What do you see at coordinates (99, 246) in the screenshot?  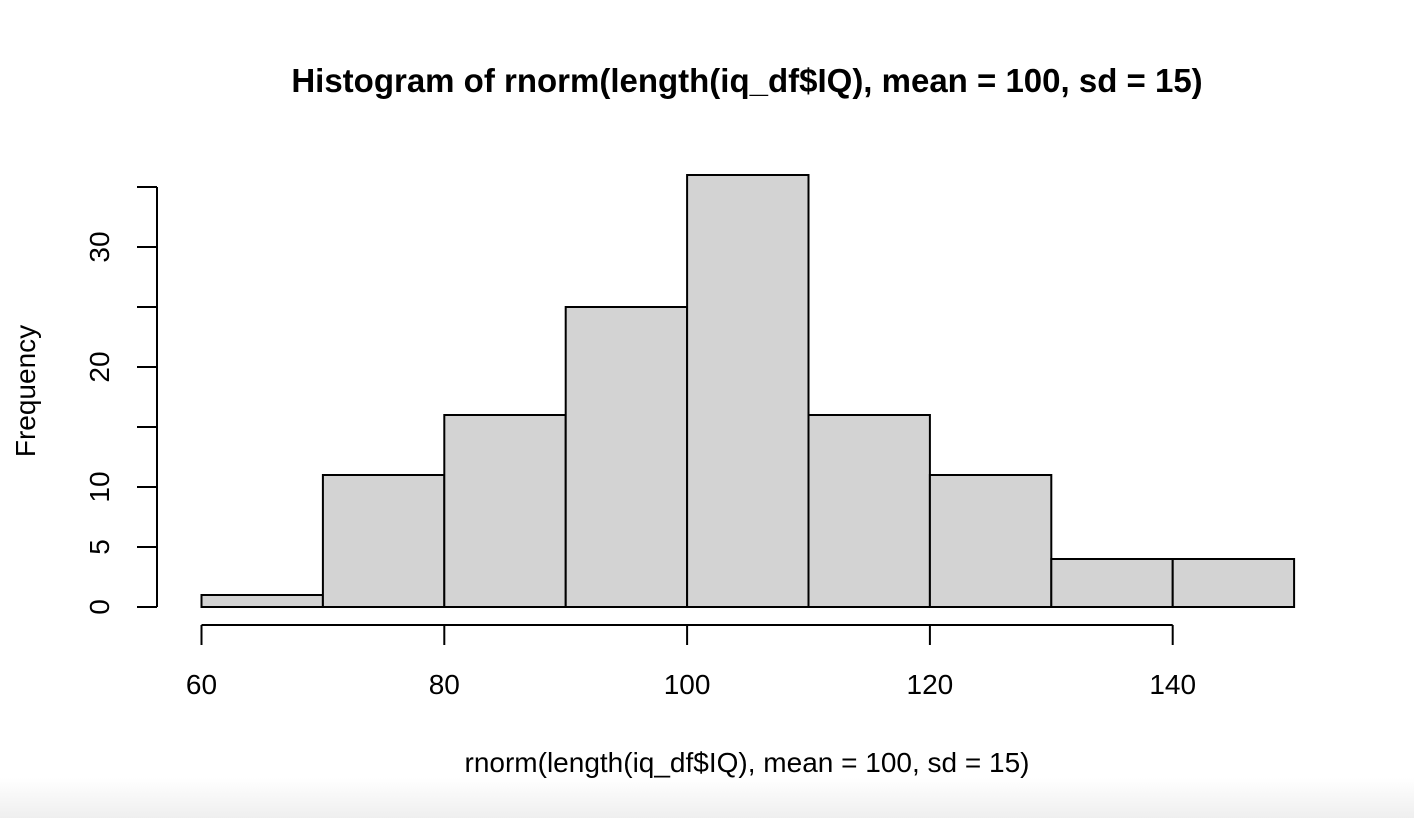 I see `y-tick-label-30: 30` at bounding box center [99, 246].